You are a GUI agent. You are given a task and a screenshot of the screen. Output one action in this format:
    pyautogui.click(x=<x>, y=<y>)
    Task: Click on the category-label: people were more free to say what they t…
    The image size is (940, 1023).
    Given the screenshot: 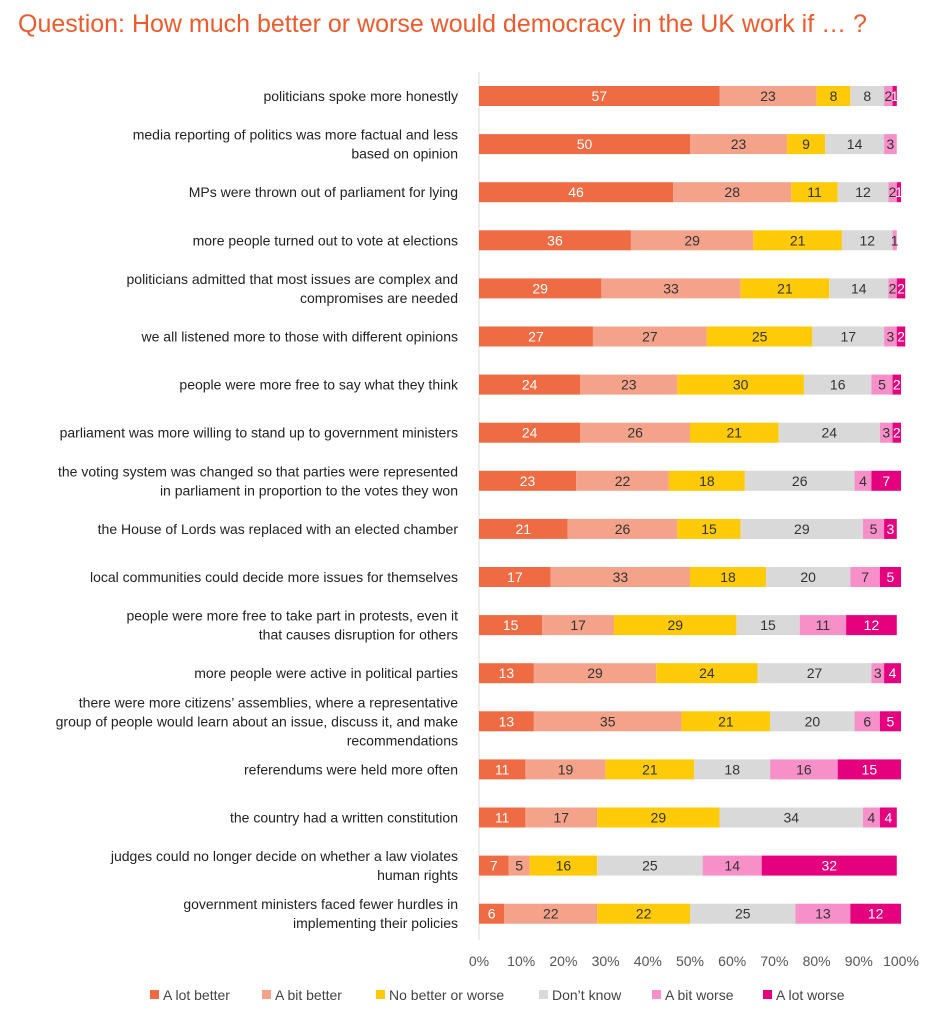 What is the action you would take?
    pyautogui.click(x=319, y=385)
    